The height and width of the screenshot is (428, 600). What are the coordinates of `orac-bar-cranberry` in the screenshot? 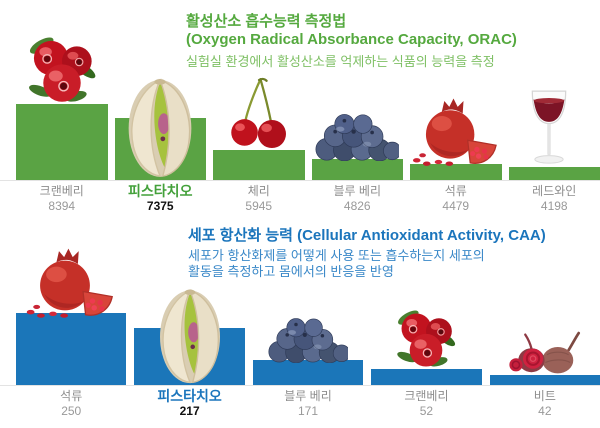 It's located at (62, 142).